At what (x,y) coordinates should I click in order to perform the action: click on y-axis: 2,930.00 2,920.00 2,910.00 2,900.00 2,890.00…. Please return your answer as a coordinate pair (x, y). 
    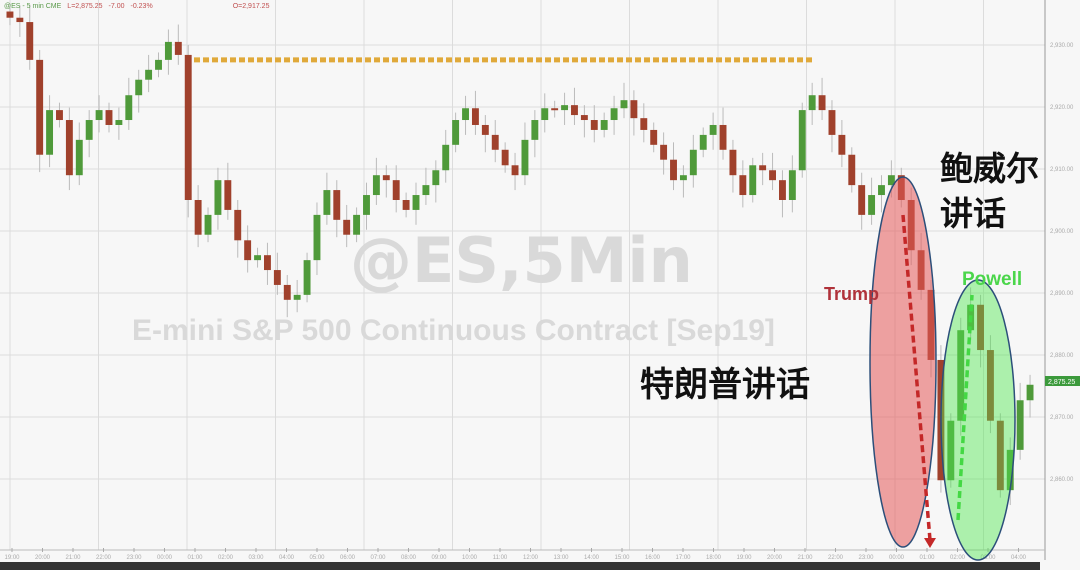
    Looking at the image, I should click on (1062, 263).